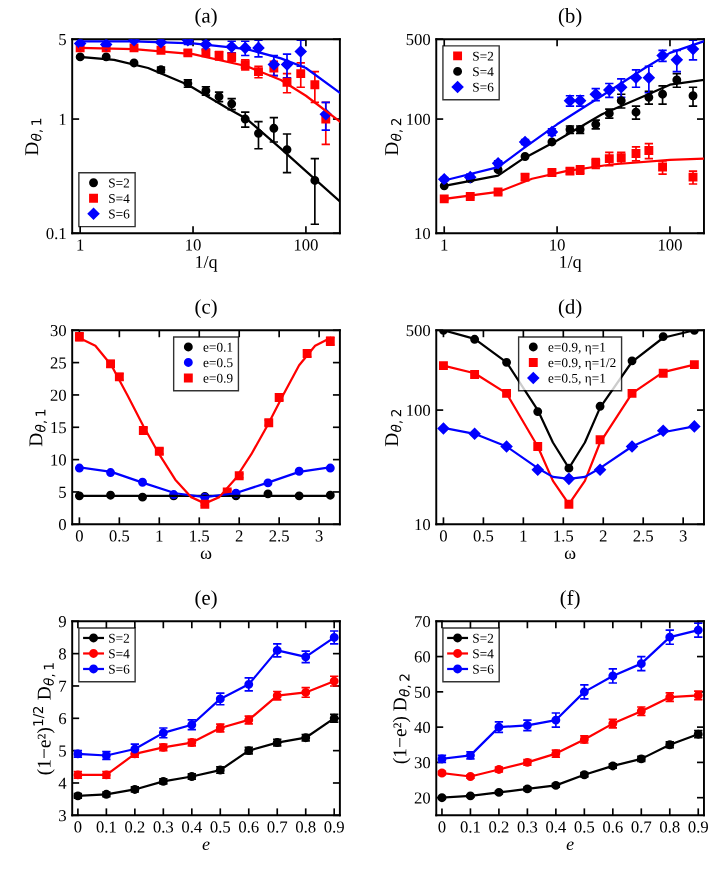 The width and height of the screenshot is (722, 872). Describe the element at coordinates (422, 727) in the screenshot. I see `y-tick-label: 40` at that location.